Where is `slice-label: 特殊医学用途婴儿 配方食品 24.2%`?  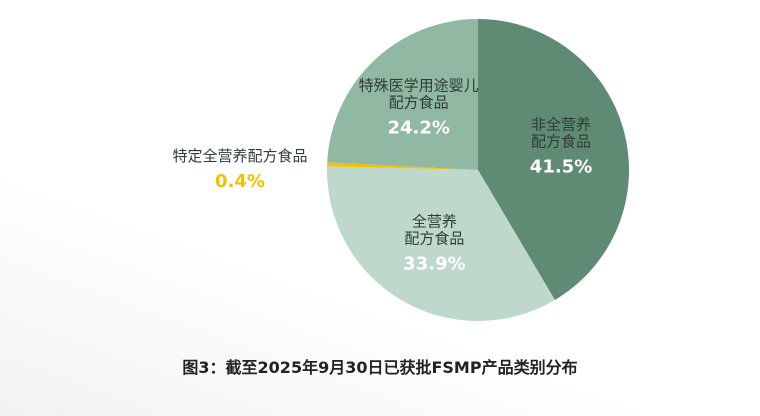
slice-label: 特殊医学用途婴儿 配方食品 24.2% is located at coordinates (418, 107).